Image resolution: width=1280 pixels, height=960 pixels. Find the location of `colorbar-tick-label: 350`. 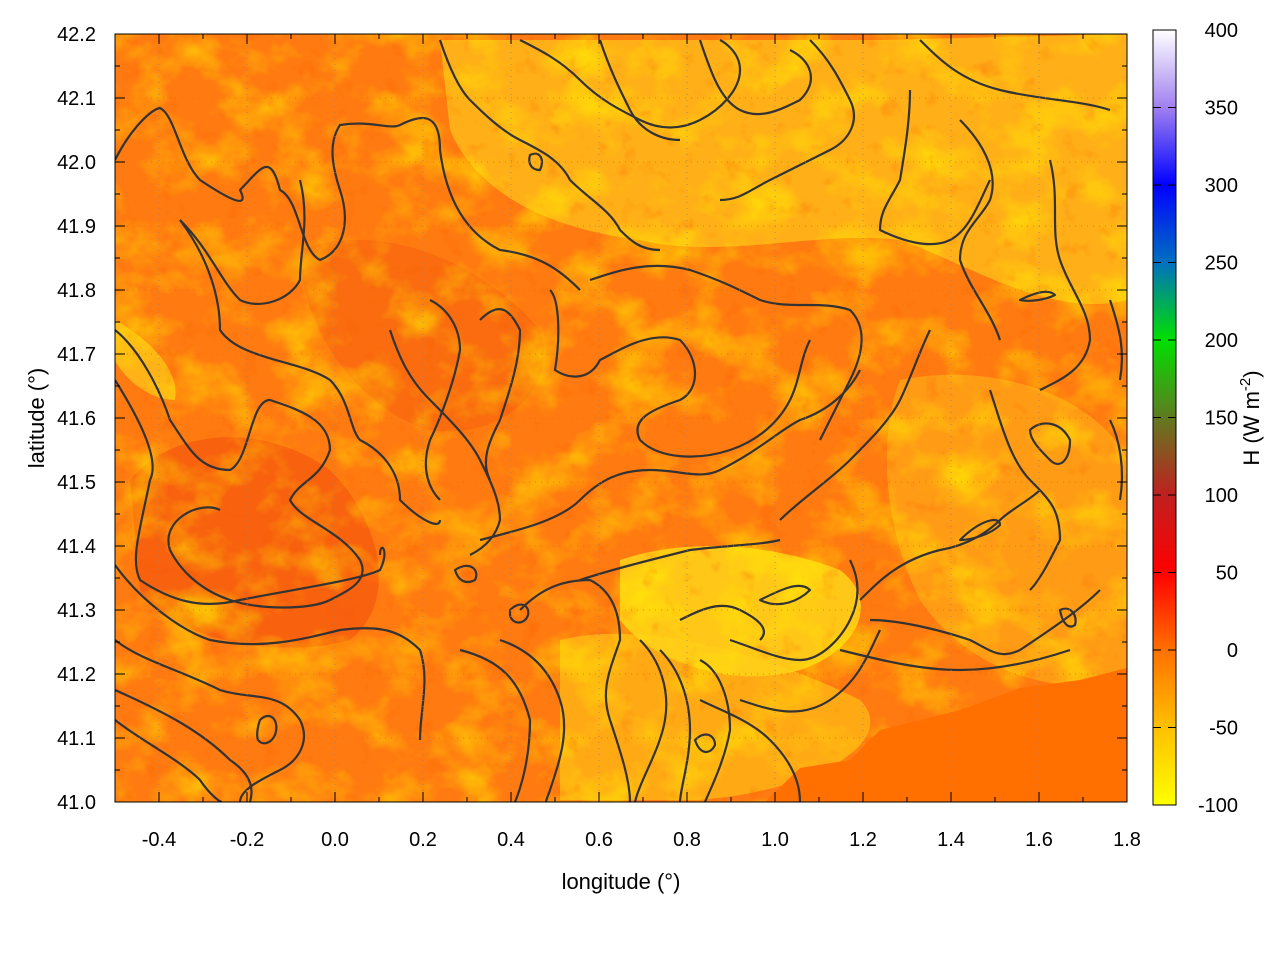

colorbar-tick-label: 350 is located at coordinates (1221, 109).